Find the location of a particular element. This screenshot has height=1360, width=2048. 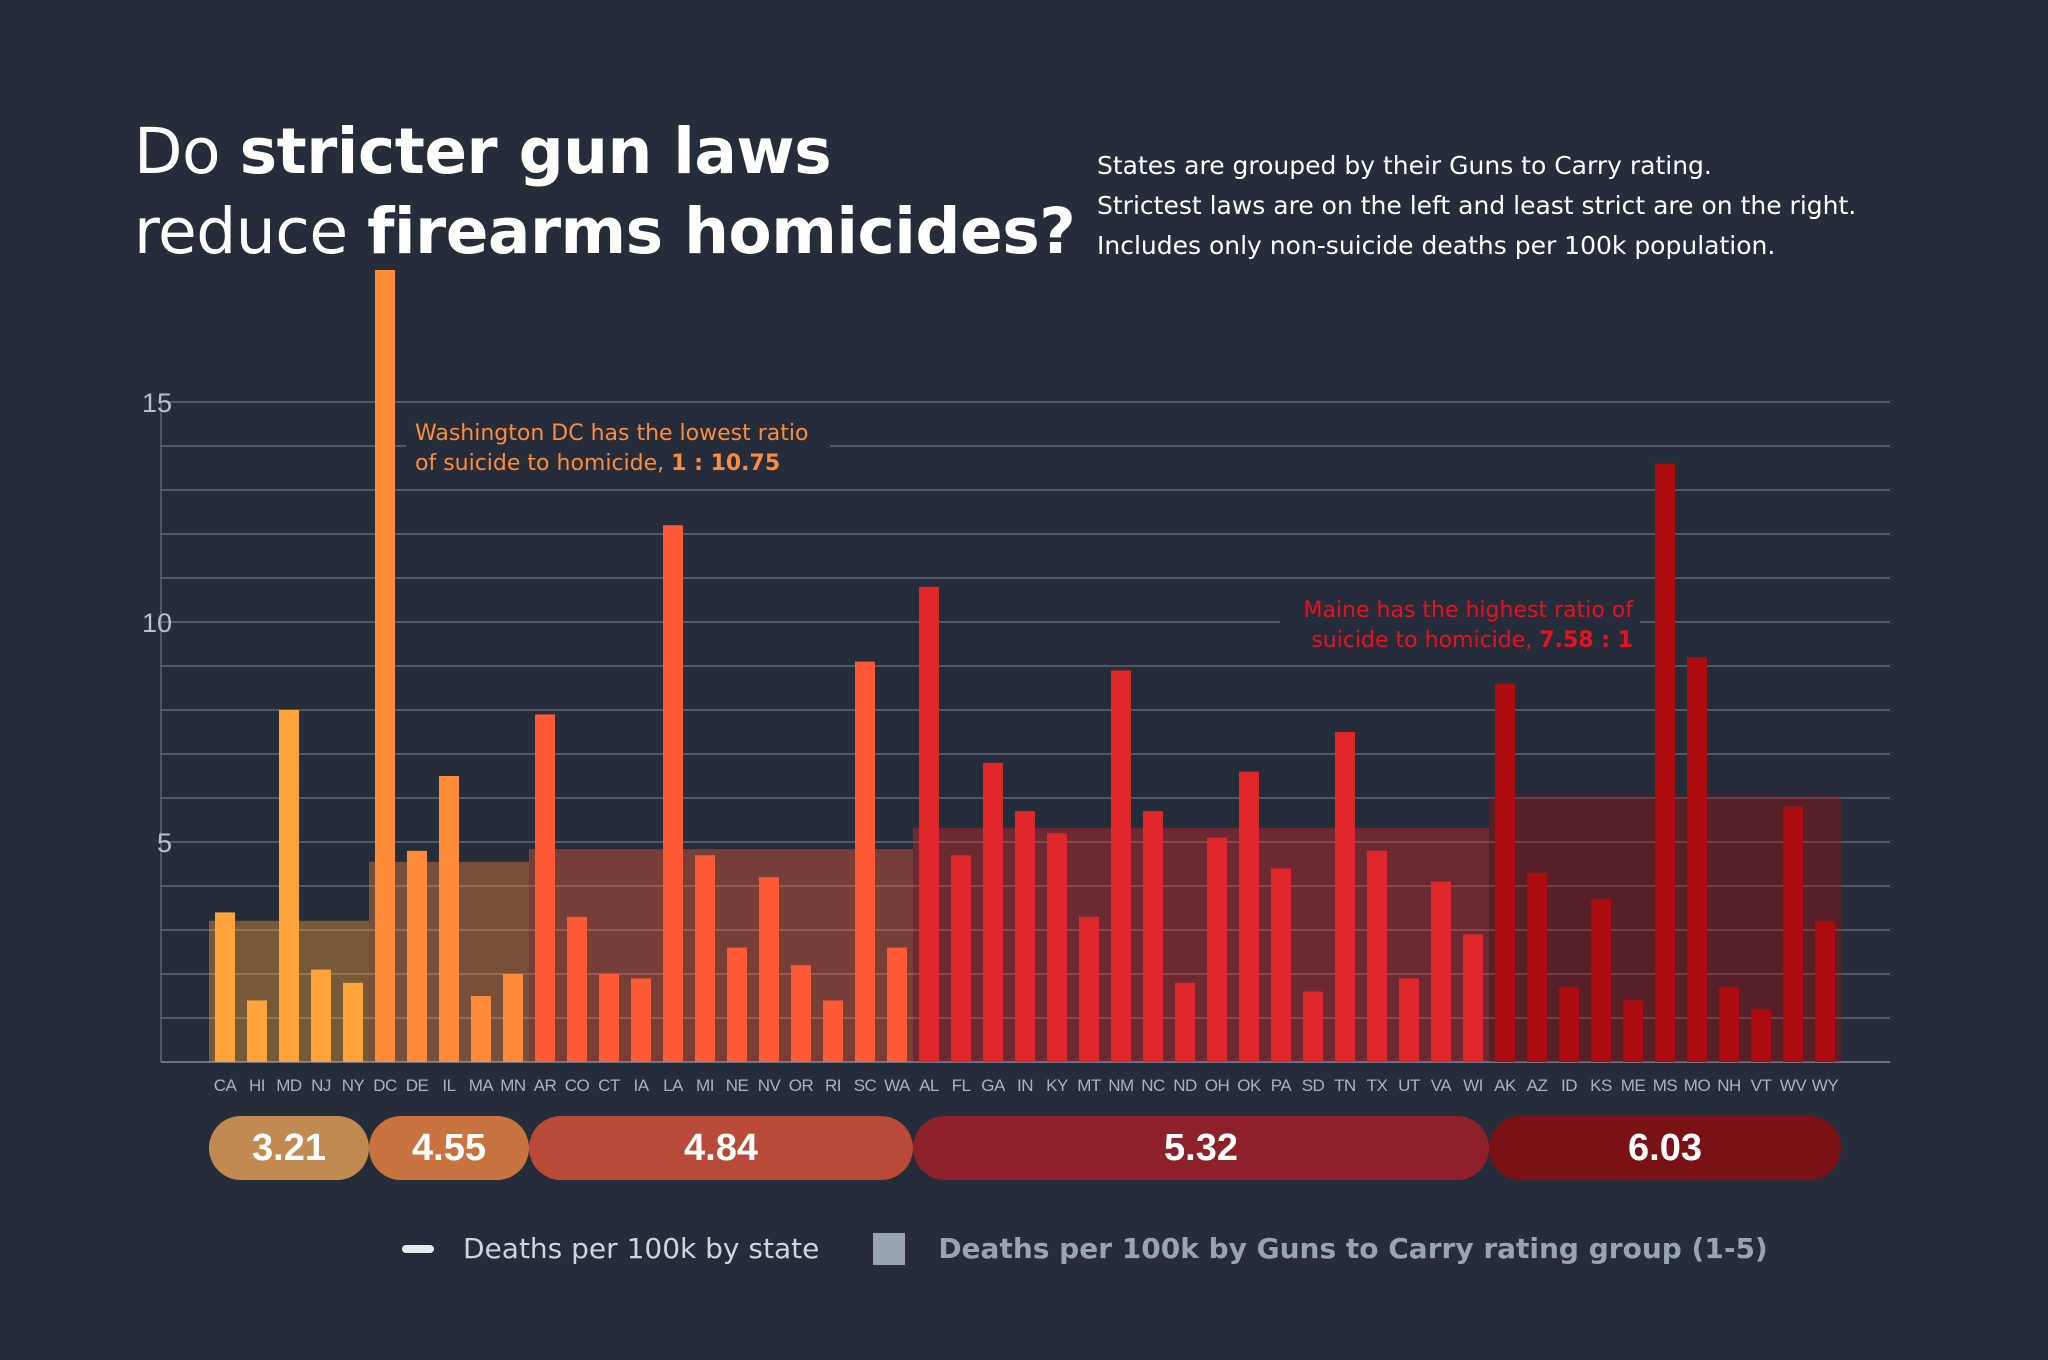

bar-co is located at coordinates (577, 989).